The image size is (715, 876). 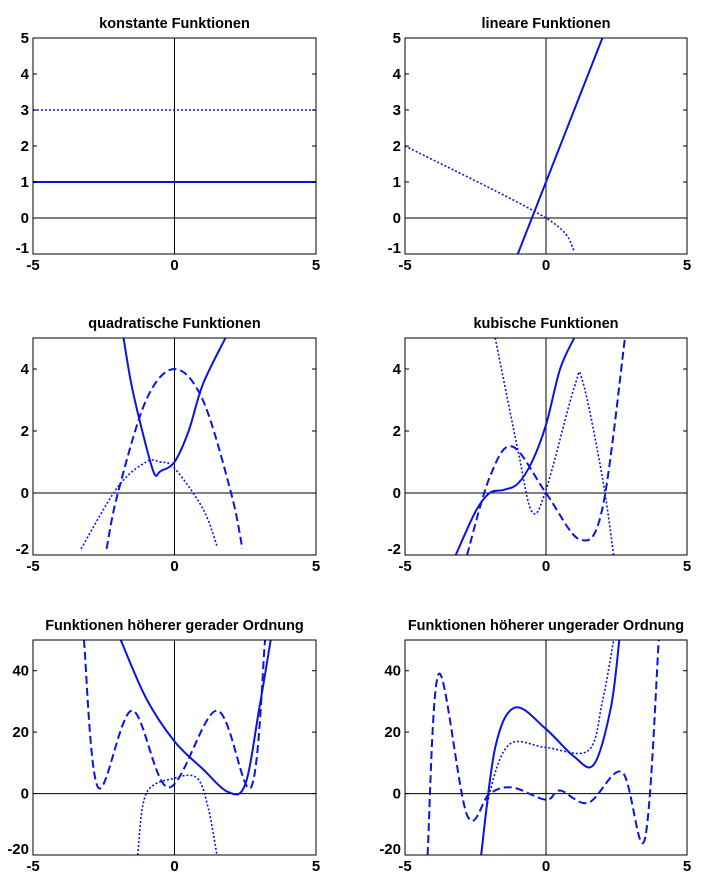 What do you see at coordinates (545, 324) in the screenshot?
I see `subplot-title: kubische Funktionen` at bounding box center [545, 324].